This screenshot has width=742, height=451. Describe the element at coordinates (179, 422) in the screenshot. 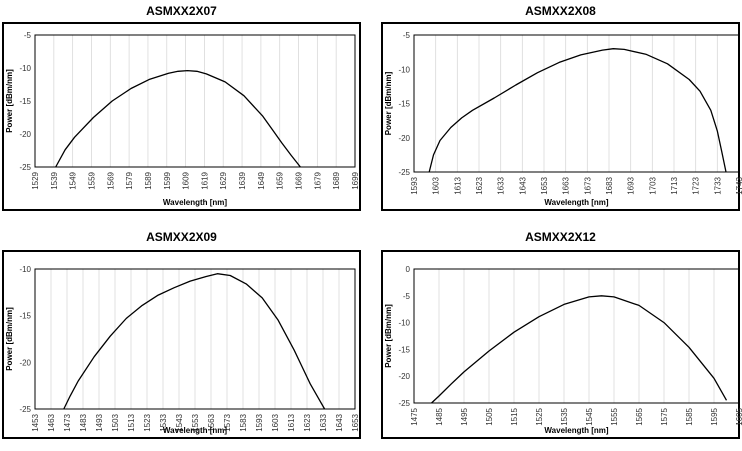

I see `x-tick-label: 1543` at that location.